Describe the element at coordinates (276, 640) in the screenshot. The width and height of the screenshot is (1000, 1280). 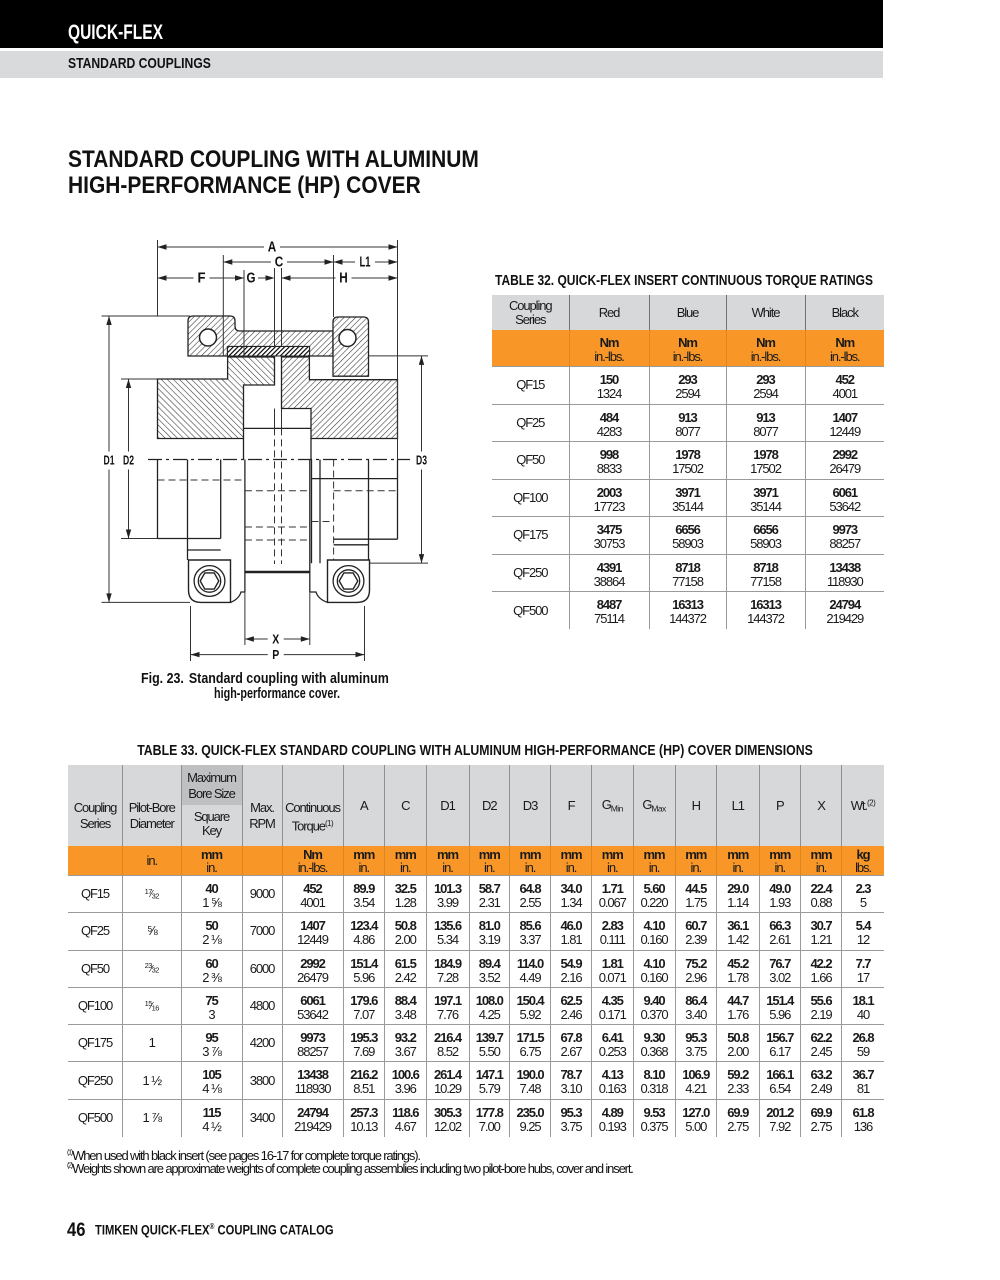
I see `svg-text: X` at that location.